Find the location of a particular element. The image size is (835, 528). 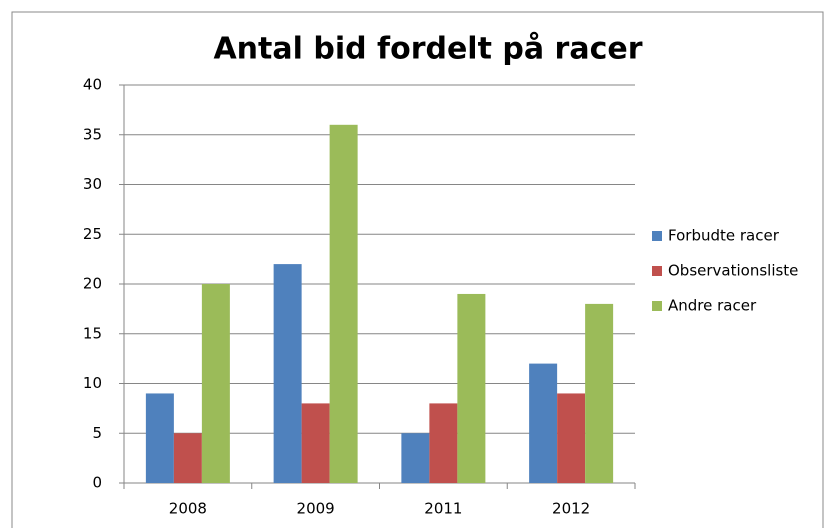

y-tick-label: 35 is located at coordinates (92, 134).